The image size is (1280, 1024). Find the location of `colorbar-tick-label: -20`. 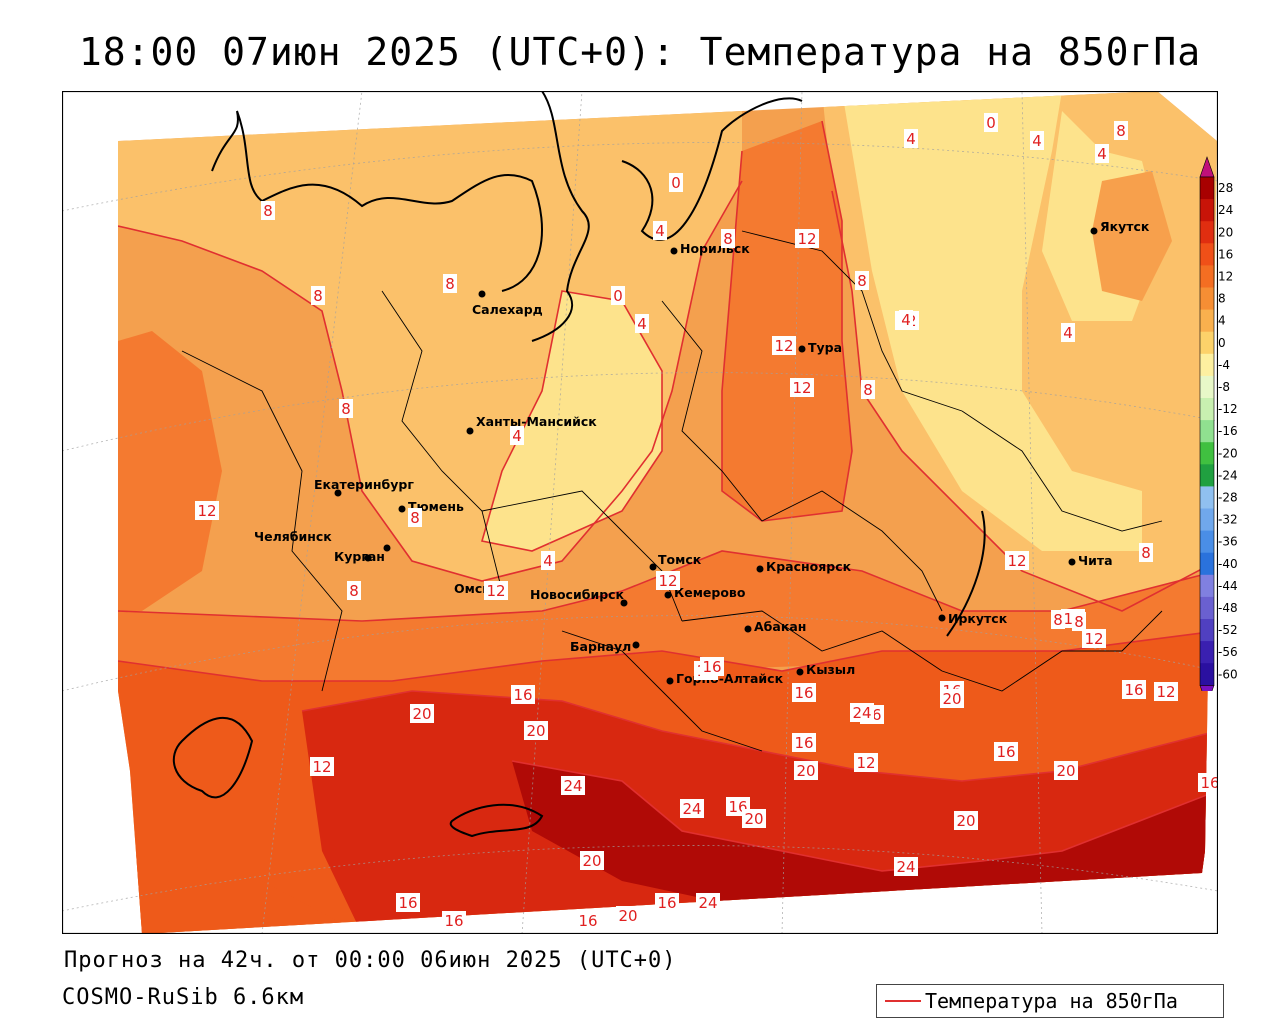

colorbar-tick-label: -20 is located at coordinates (1228, 453).